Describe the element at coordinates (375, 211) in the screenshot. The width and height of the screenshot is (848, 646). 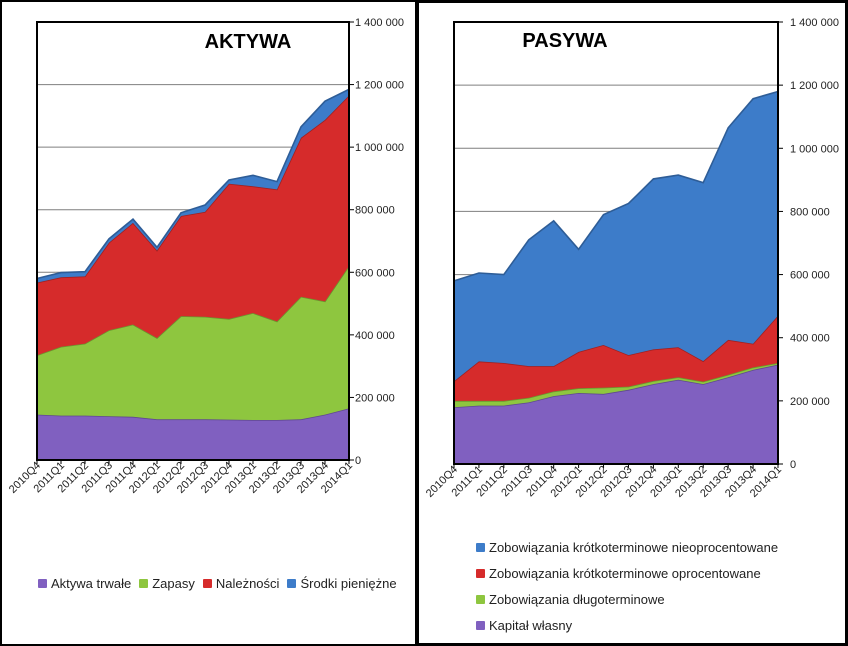
I see `aktywa-y-tick-label: 800 000` at that location.